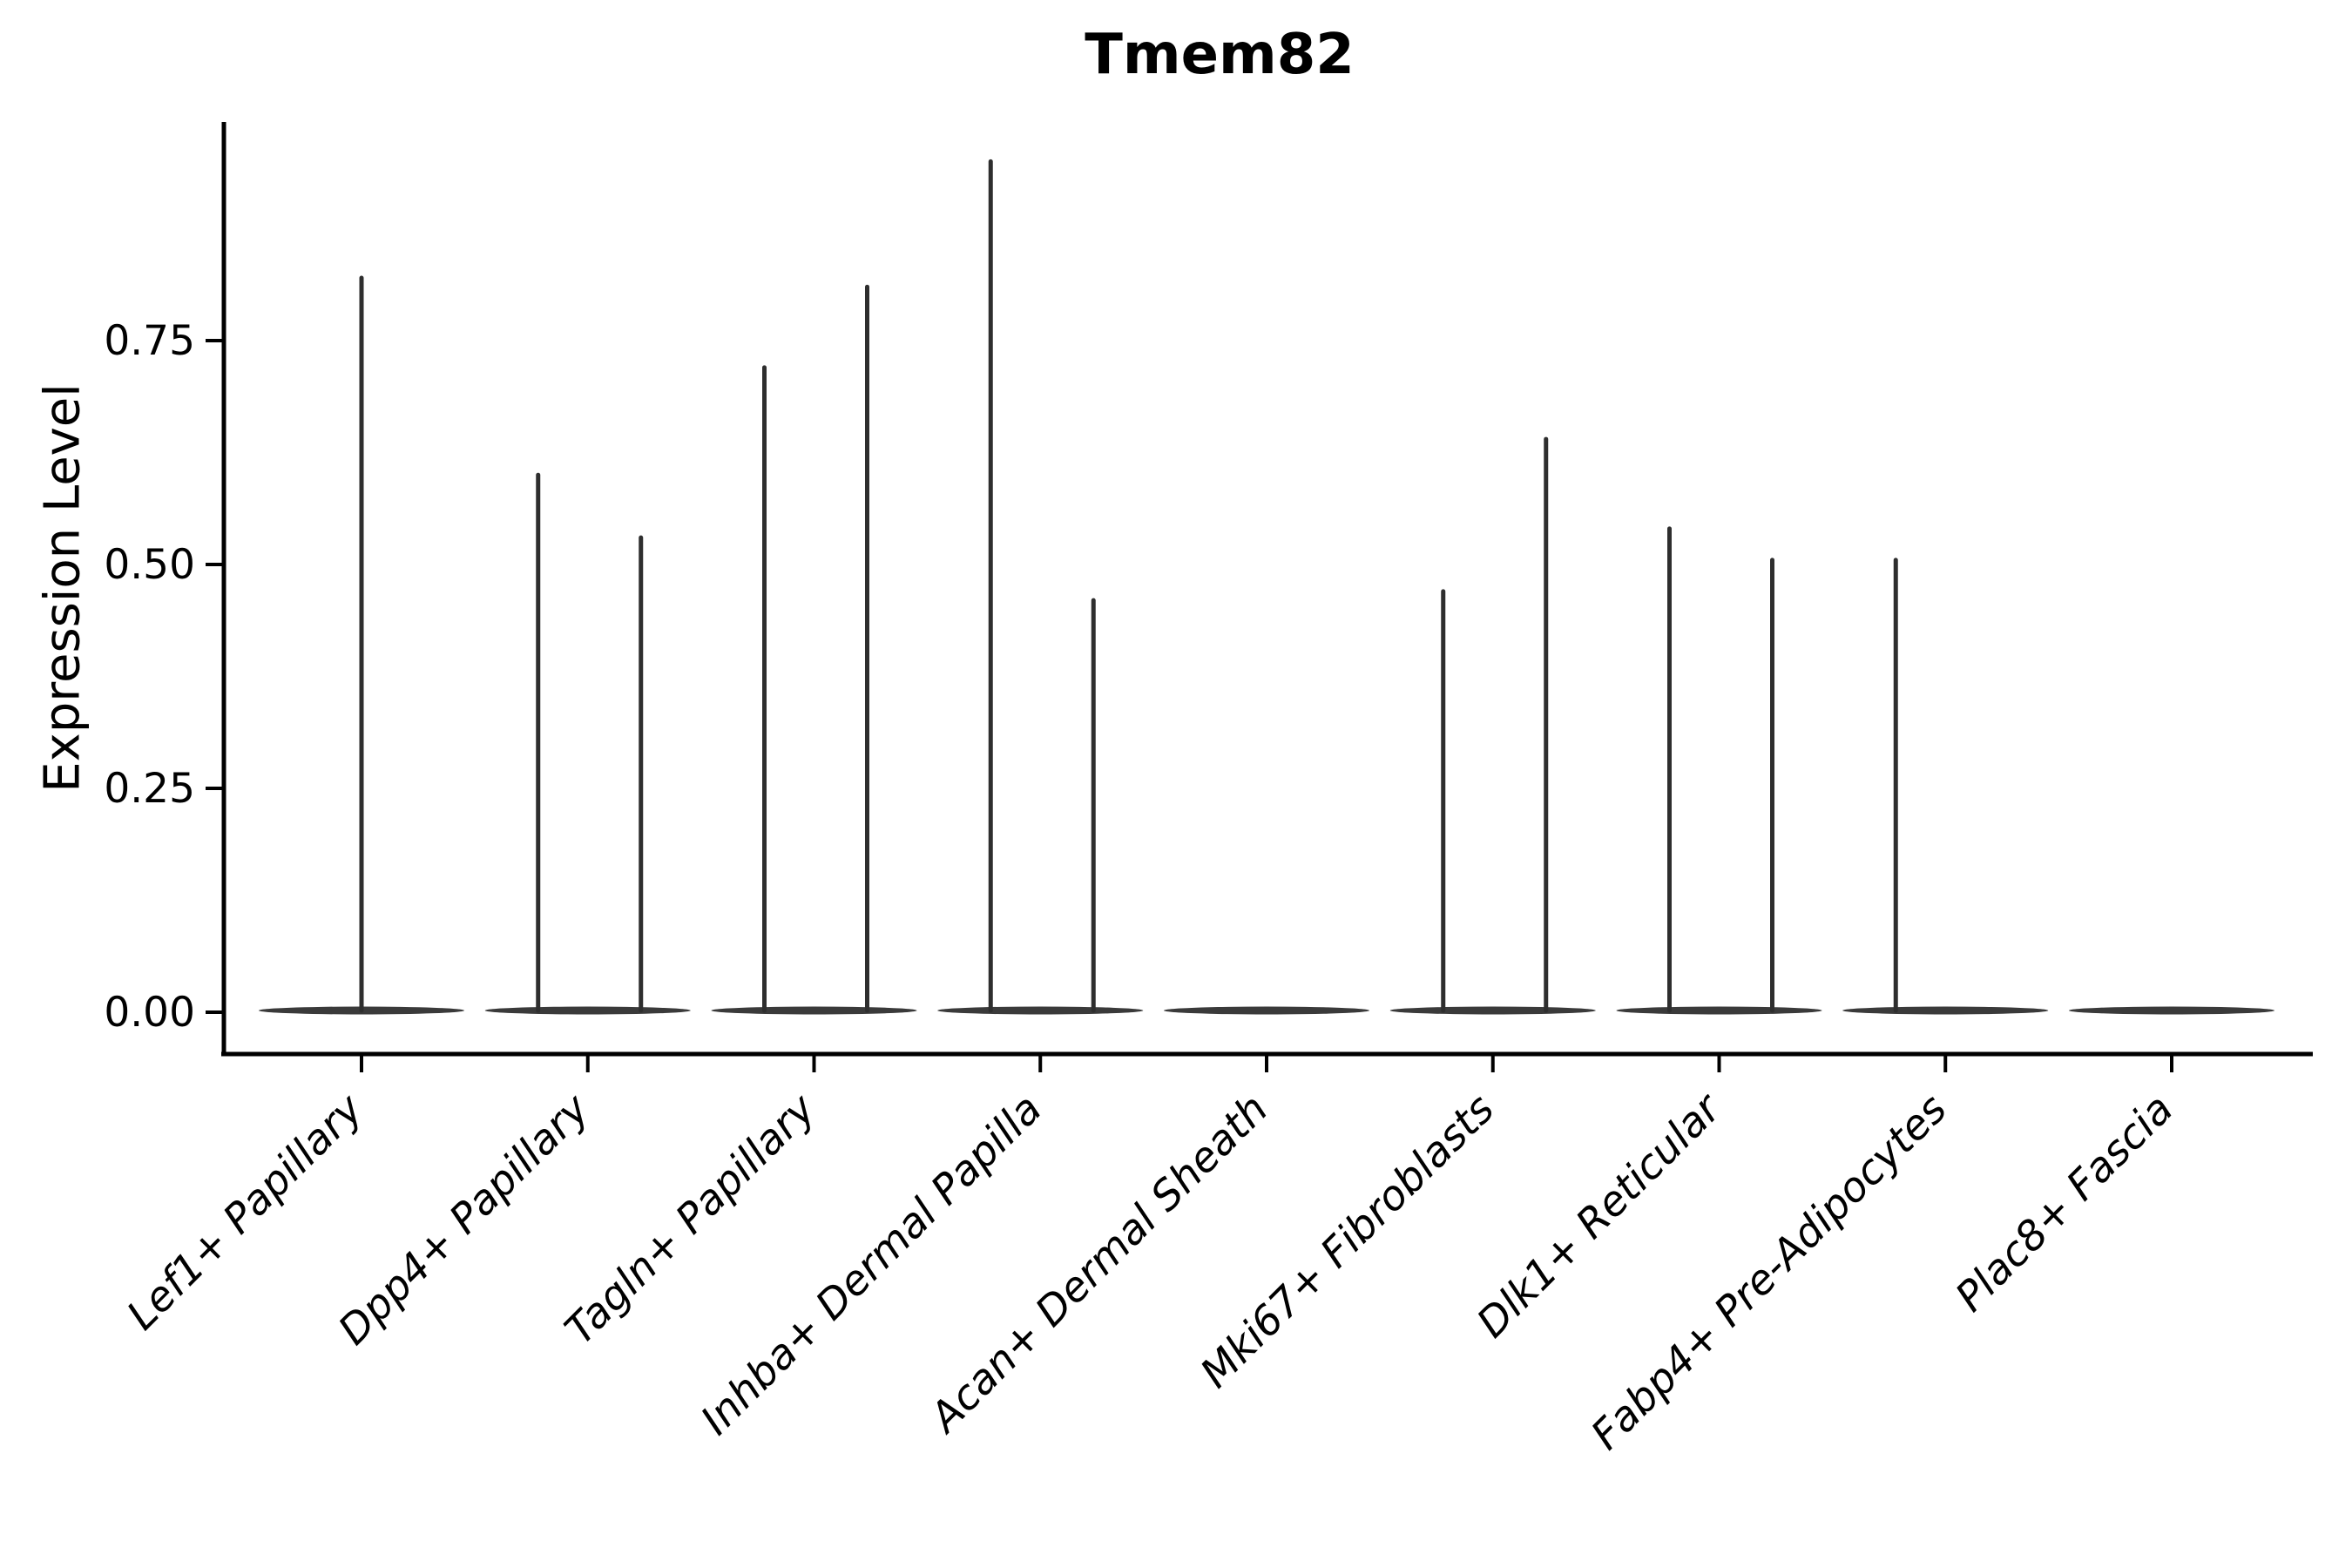  What do you see at coordinates (62, 588) in the screenshot?
I see `y-axis-label: Expression Level` at bounding box center [62, 588].